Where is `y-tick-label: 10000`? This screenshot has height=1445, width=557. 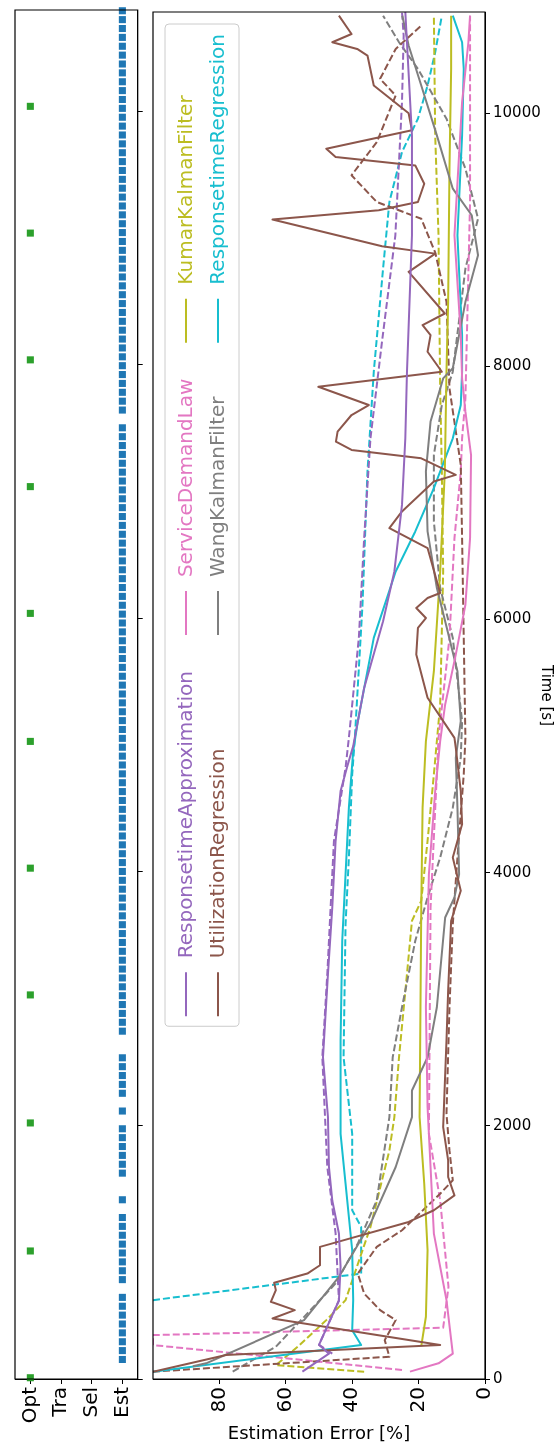 y-tick-label: 10000 is located at coordinates (517, 112).